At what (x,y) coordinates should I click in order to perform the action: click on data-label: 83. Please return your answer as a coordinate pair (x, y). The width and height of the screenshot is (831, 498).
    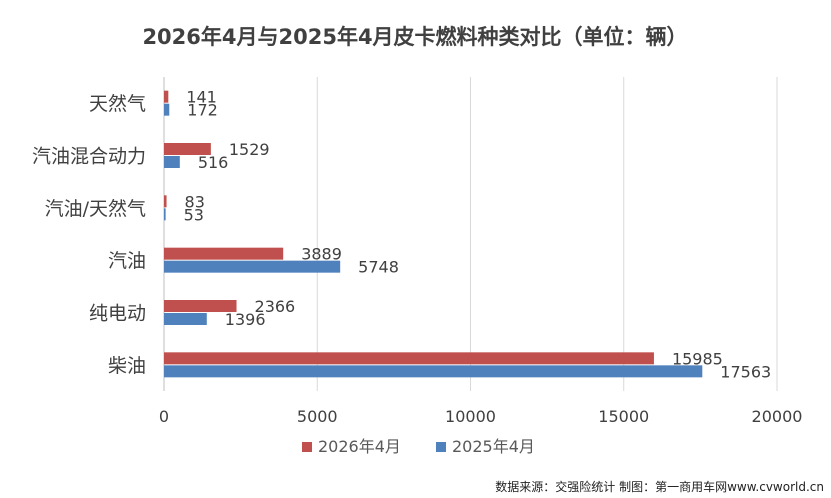
    Looking at the image, I should click on (195, 201).